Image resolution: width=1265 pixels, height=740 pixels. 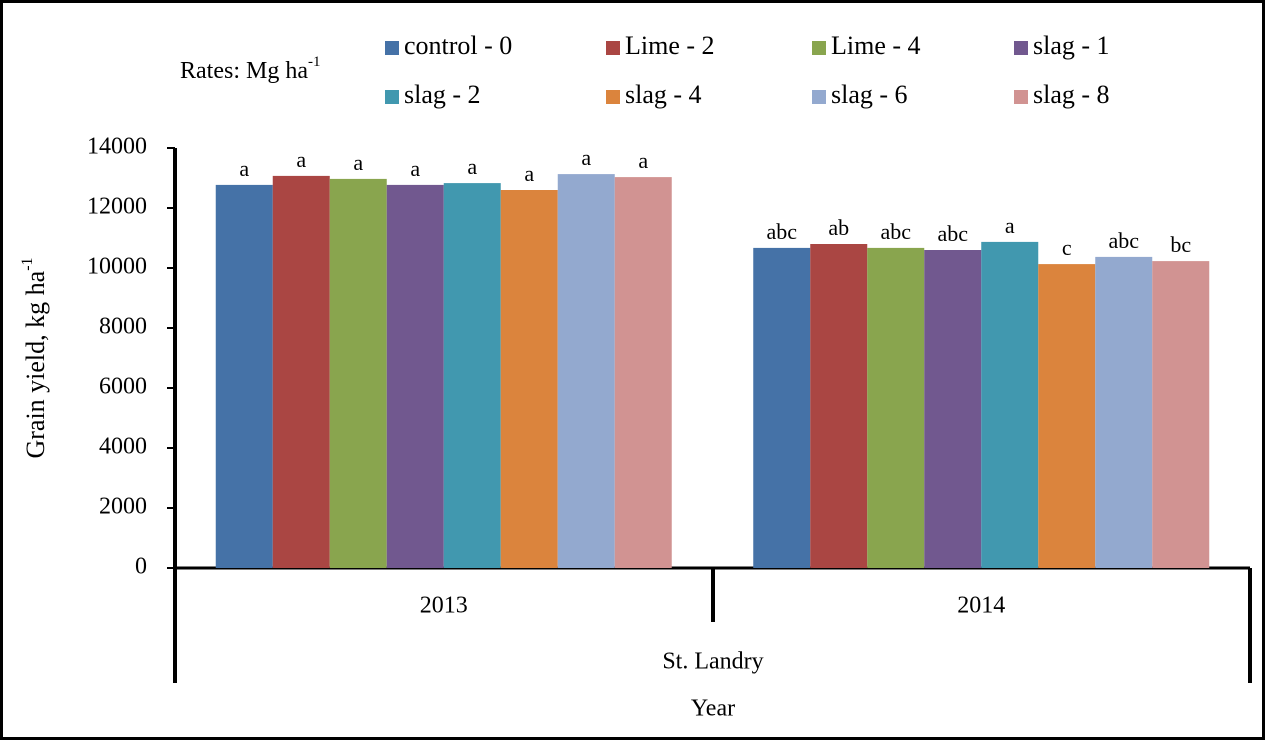 I want to click on y-tick-label: 14000, so click(x=117, y=147).